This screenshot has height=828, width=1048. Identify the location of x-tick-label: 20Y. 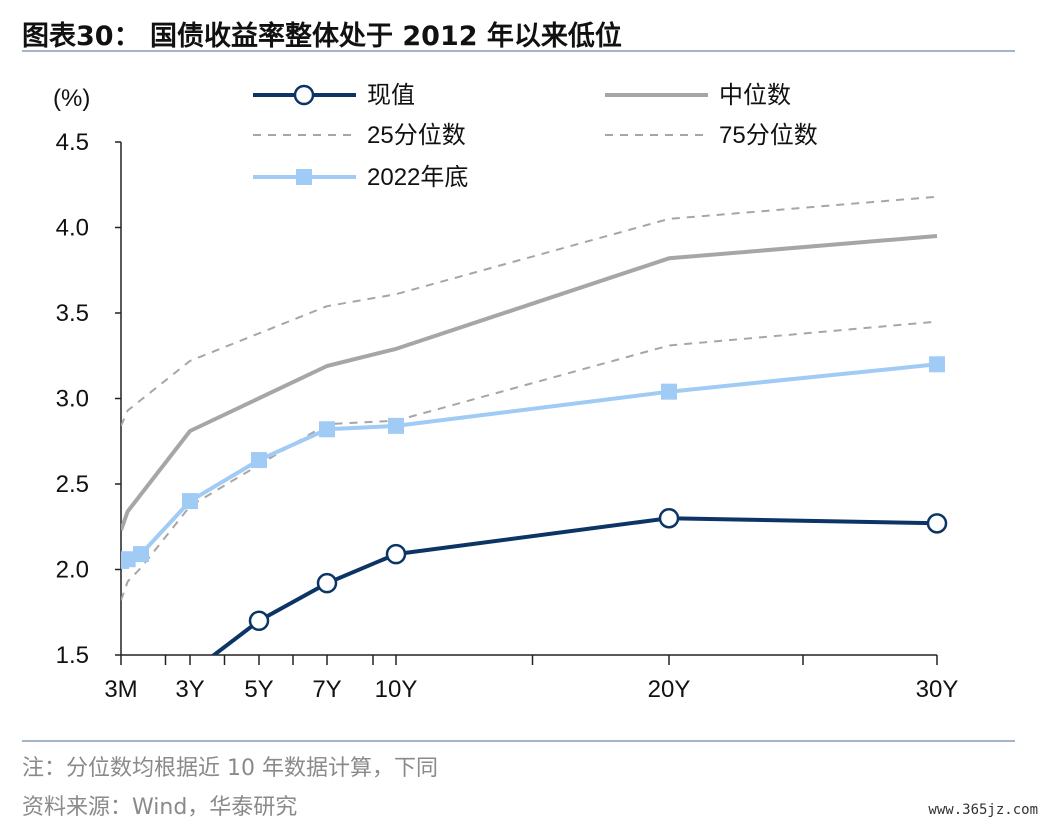
(669, 689).